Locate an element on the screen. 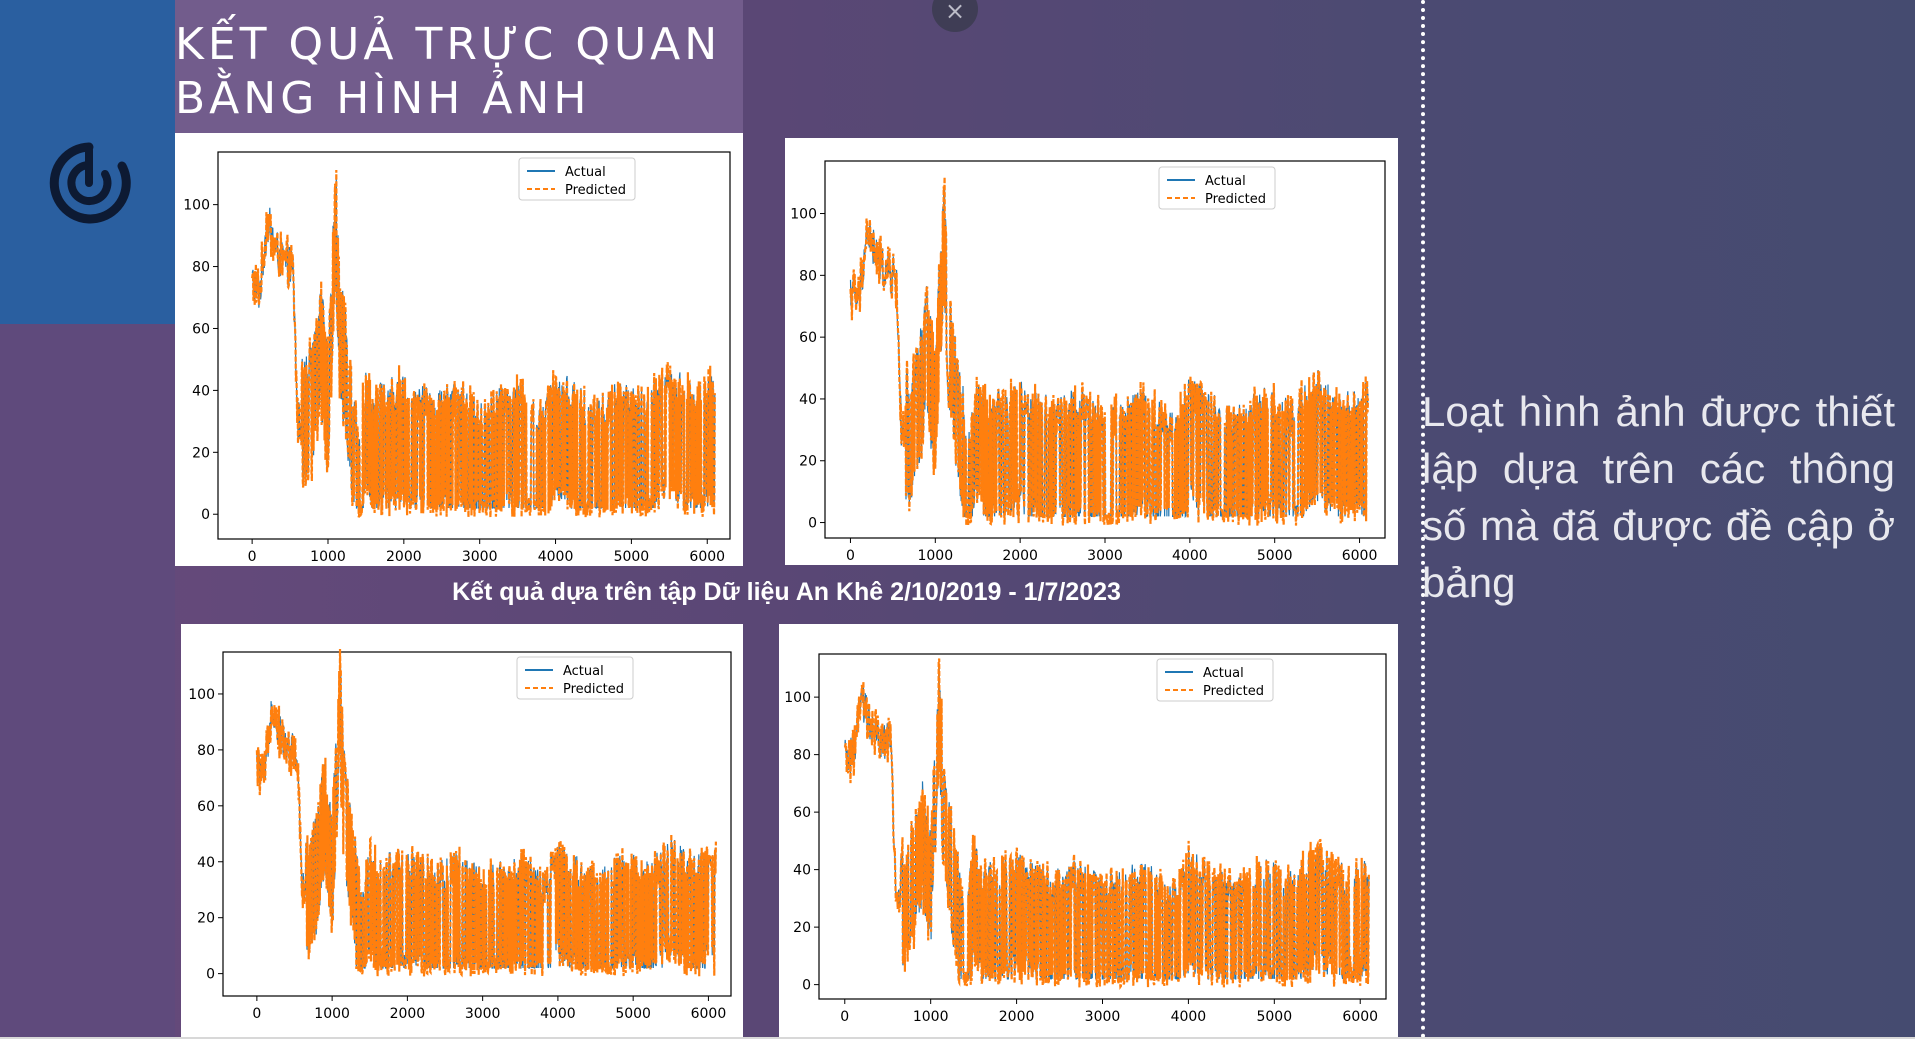 The height and width of the screenshot is (1039, 1915). title-band is located at coordinates (459, 66).